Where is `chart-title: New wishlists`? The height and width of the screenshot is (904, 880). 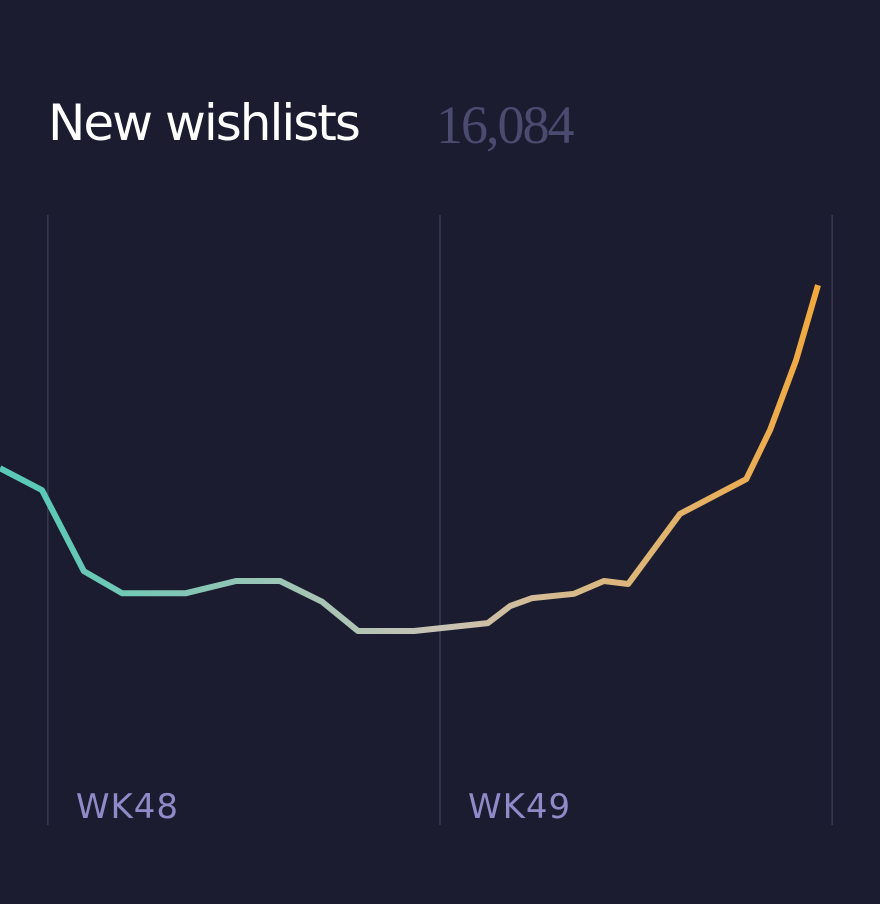 chart-title: New wishlists is located at coordinates (203, 123).